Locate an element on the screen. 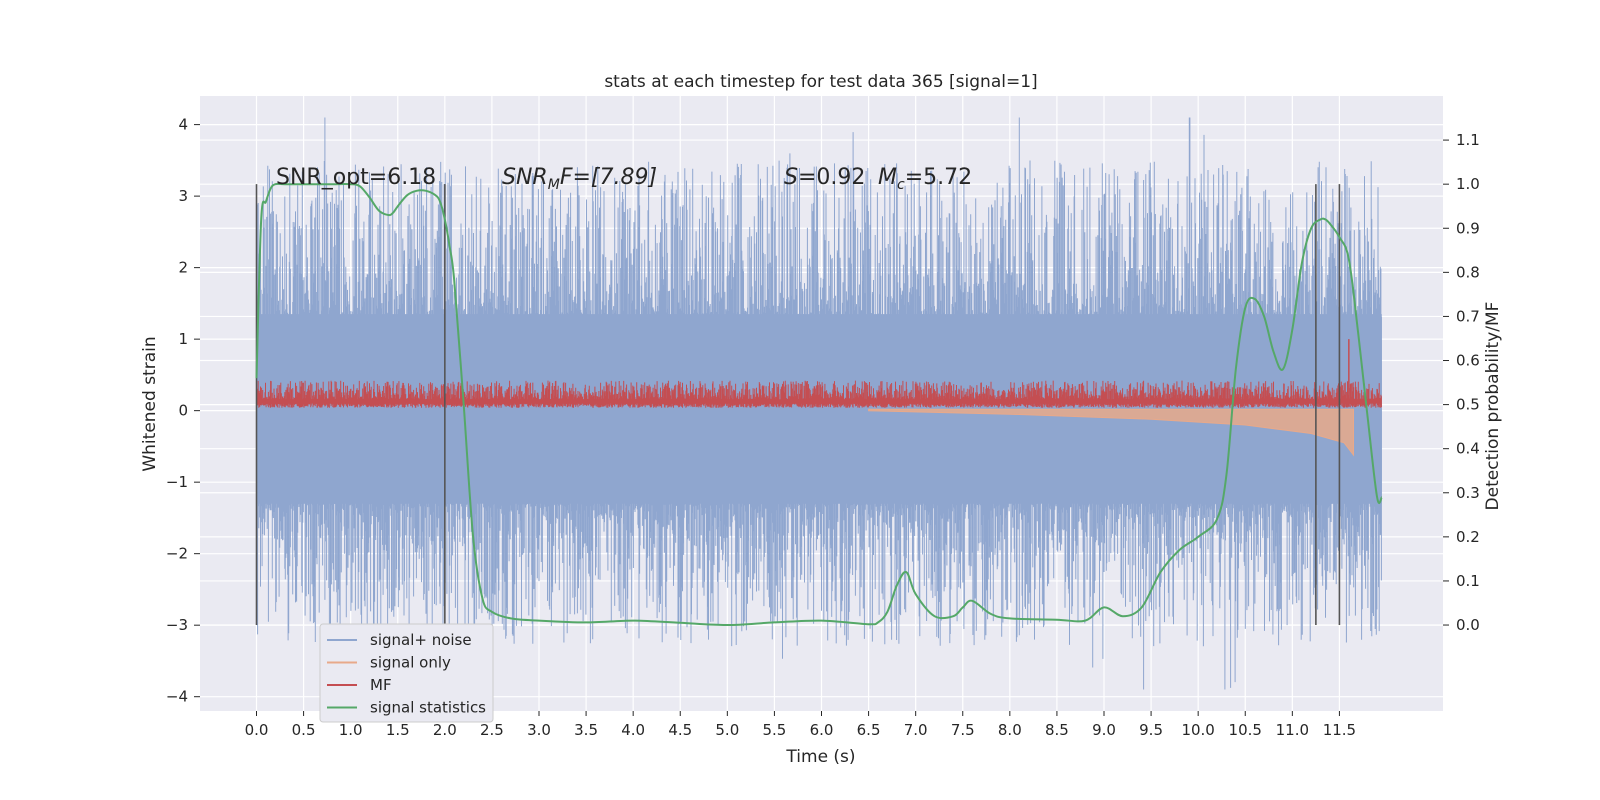 This screenshot has width=1600, height=800. x-tick-label: 11.0 is located at coordinates (1292, 730).